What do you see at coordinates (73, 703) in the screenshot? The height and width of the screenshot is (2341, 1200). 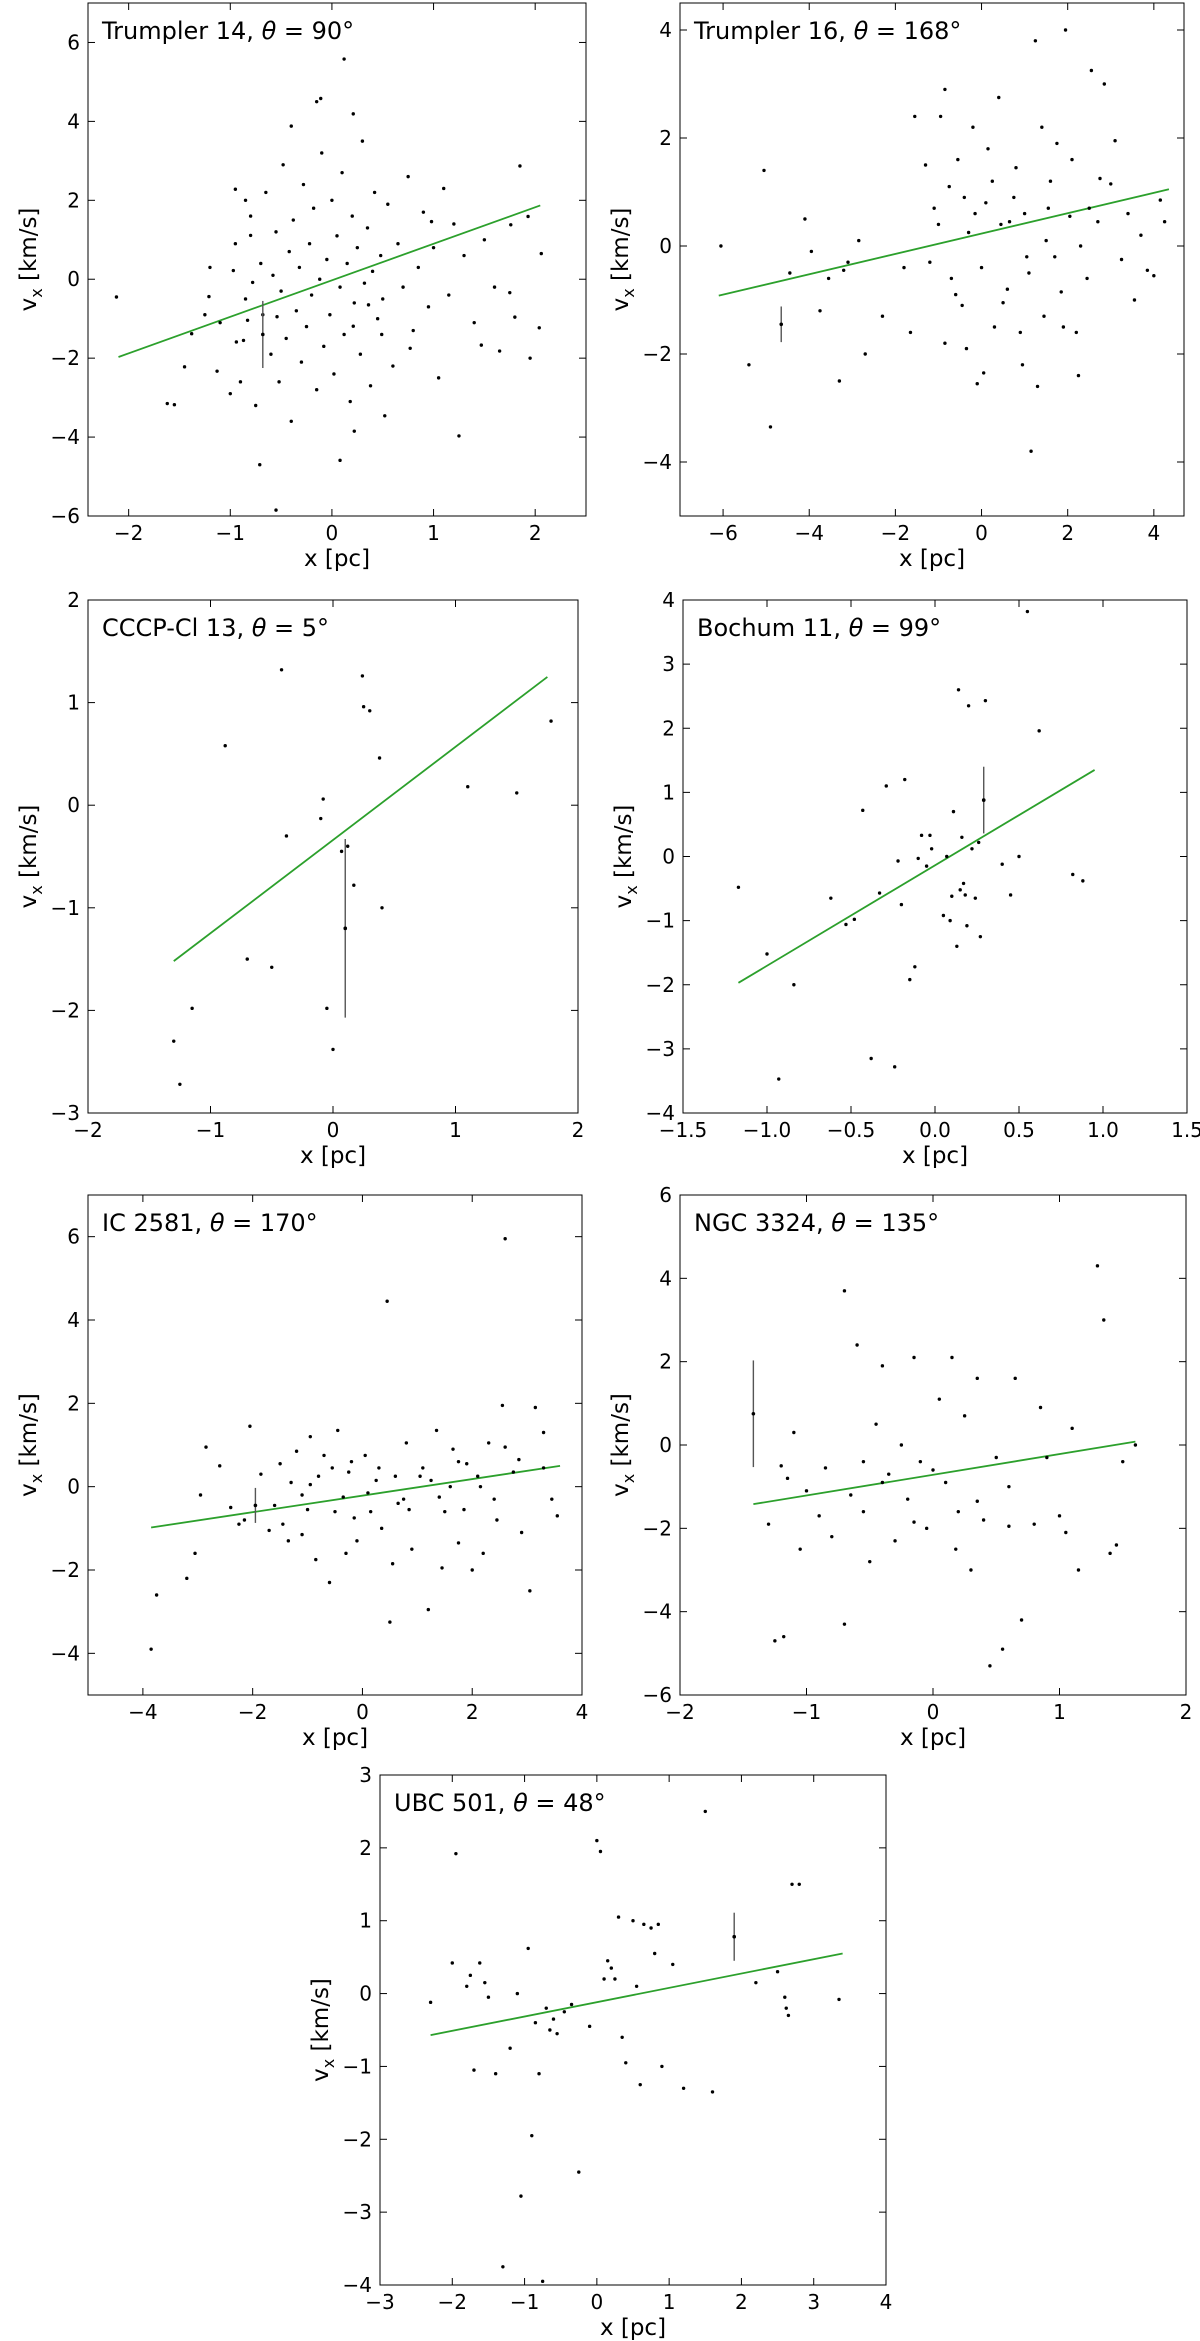 I see `y-tick-label: 1` at bounding box center [73, 703].